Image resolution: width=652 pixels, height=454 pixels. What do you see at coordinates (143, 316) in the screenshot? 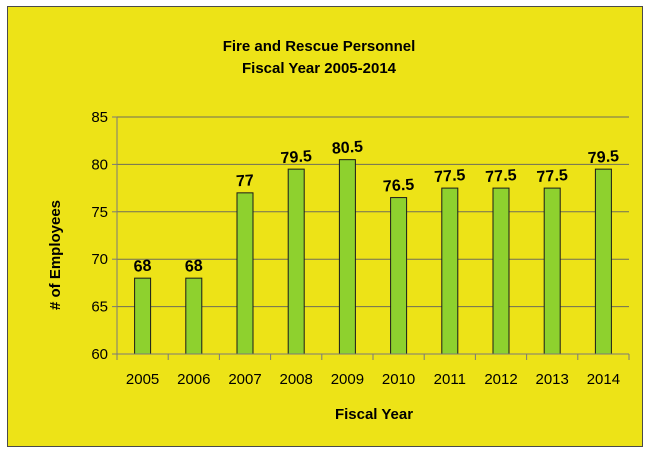
I see `bar-2005` at bounding box center [143, 316].